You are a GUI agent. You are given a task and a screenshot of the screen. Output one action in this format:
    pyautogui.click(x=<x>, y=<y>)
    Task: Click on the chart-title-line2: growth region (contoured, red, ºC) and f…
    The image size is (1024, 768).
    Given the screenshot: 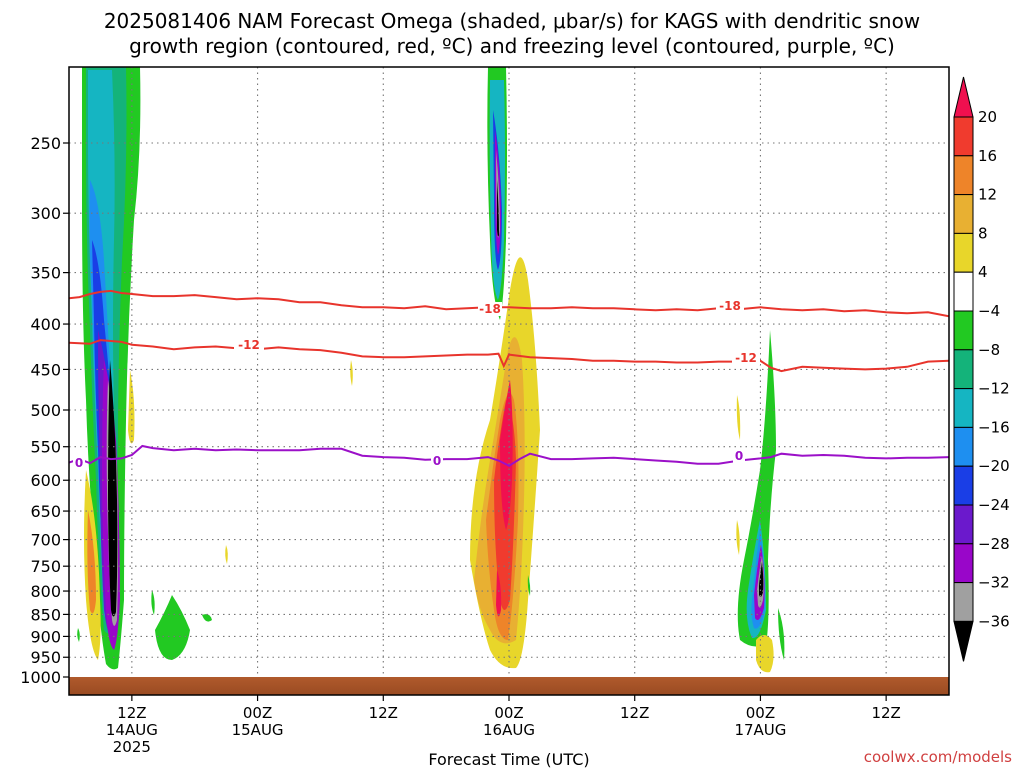 What is the action you would take?
    pyautogui.click(x=512, y=46)
    